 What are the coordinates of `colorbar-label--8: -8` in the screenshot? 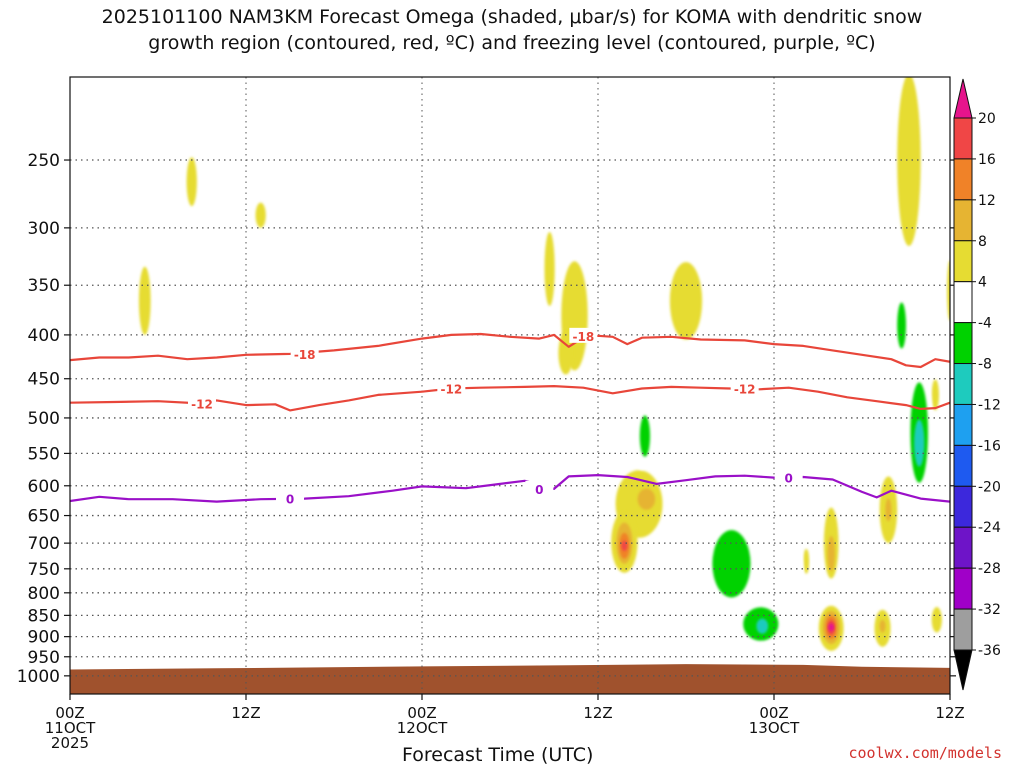 It's located at (985, 365).